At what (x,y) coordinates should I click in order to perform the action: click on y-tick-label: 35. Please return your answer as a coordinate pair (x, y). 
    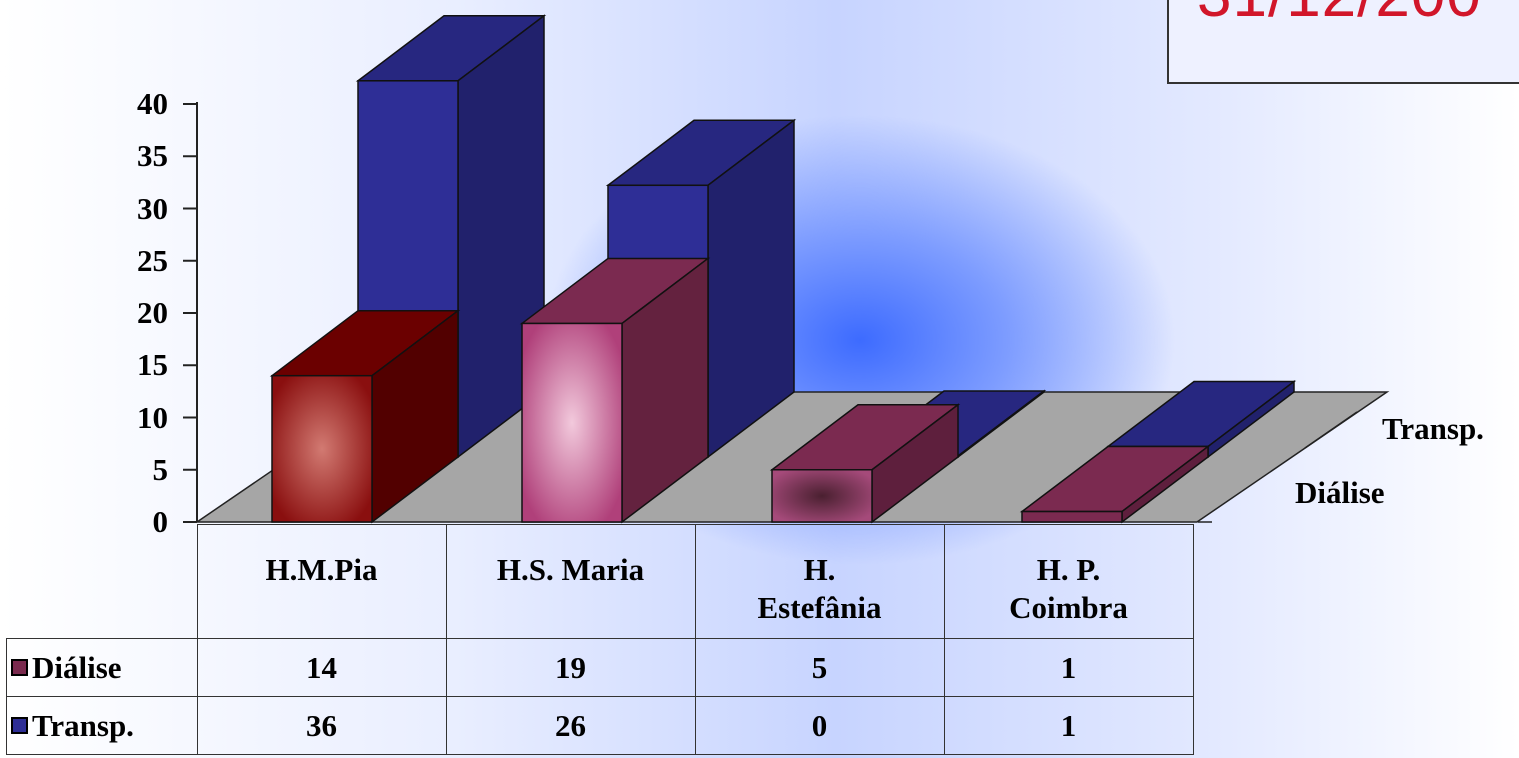
    Looking at the image, I should click on (152, 156).